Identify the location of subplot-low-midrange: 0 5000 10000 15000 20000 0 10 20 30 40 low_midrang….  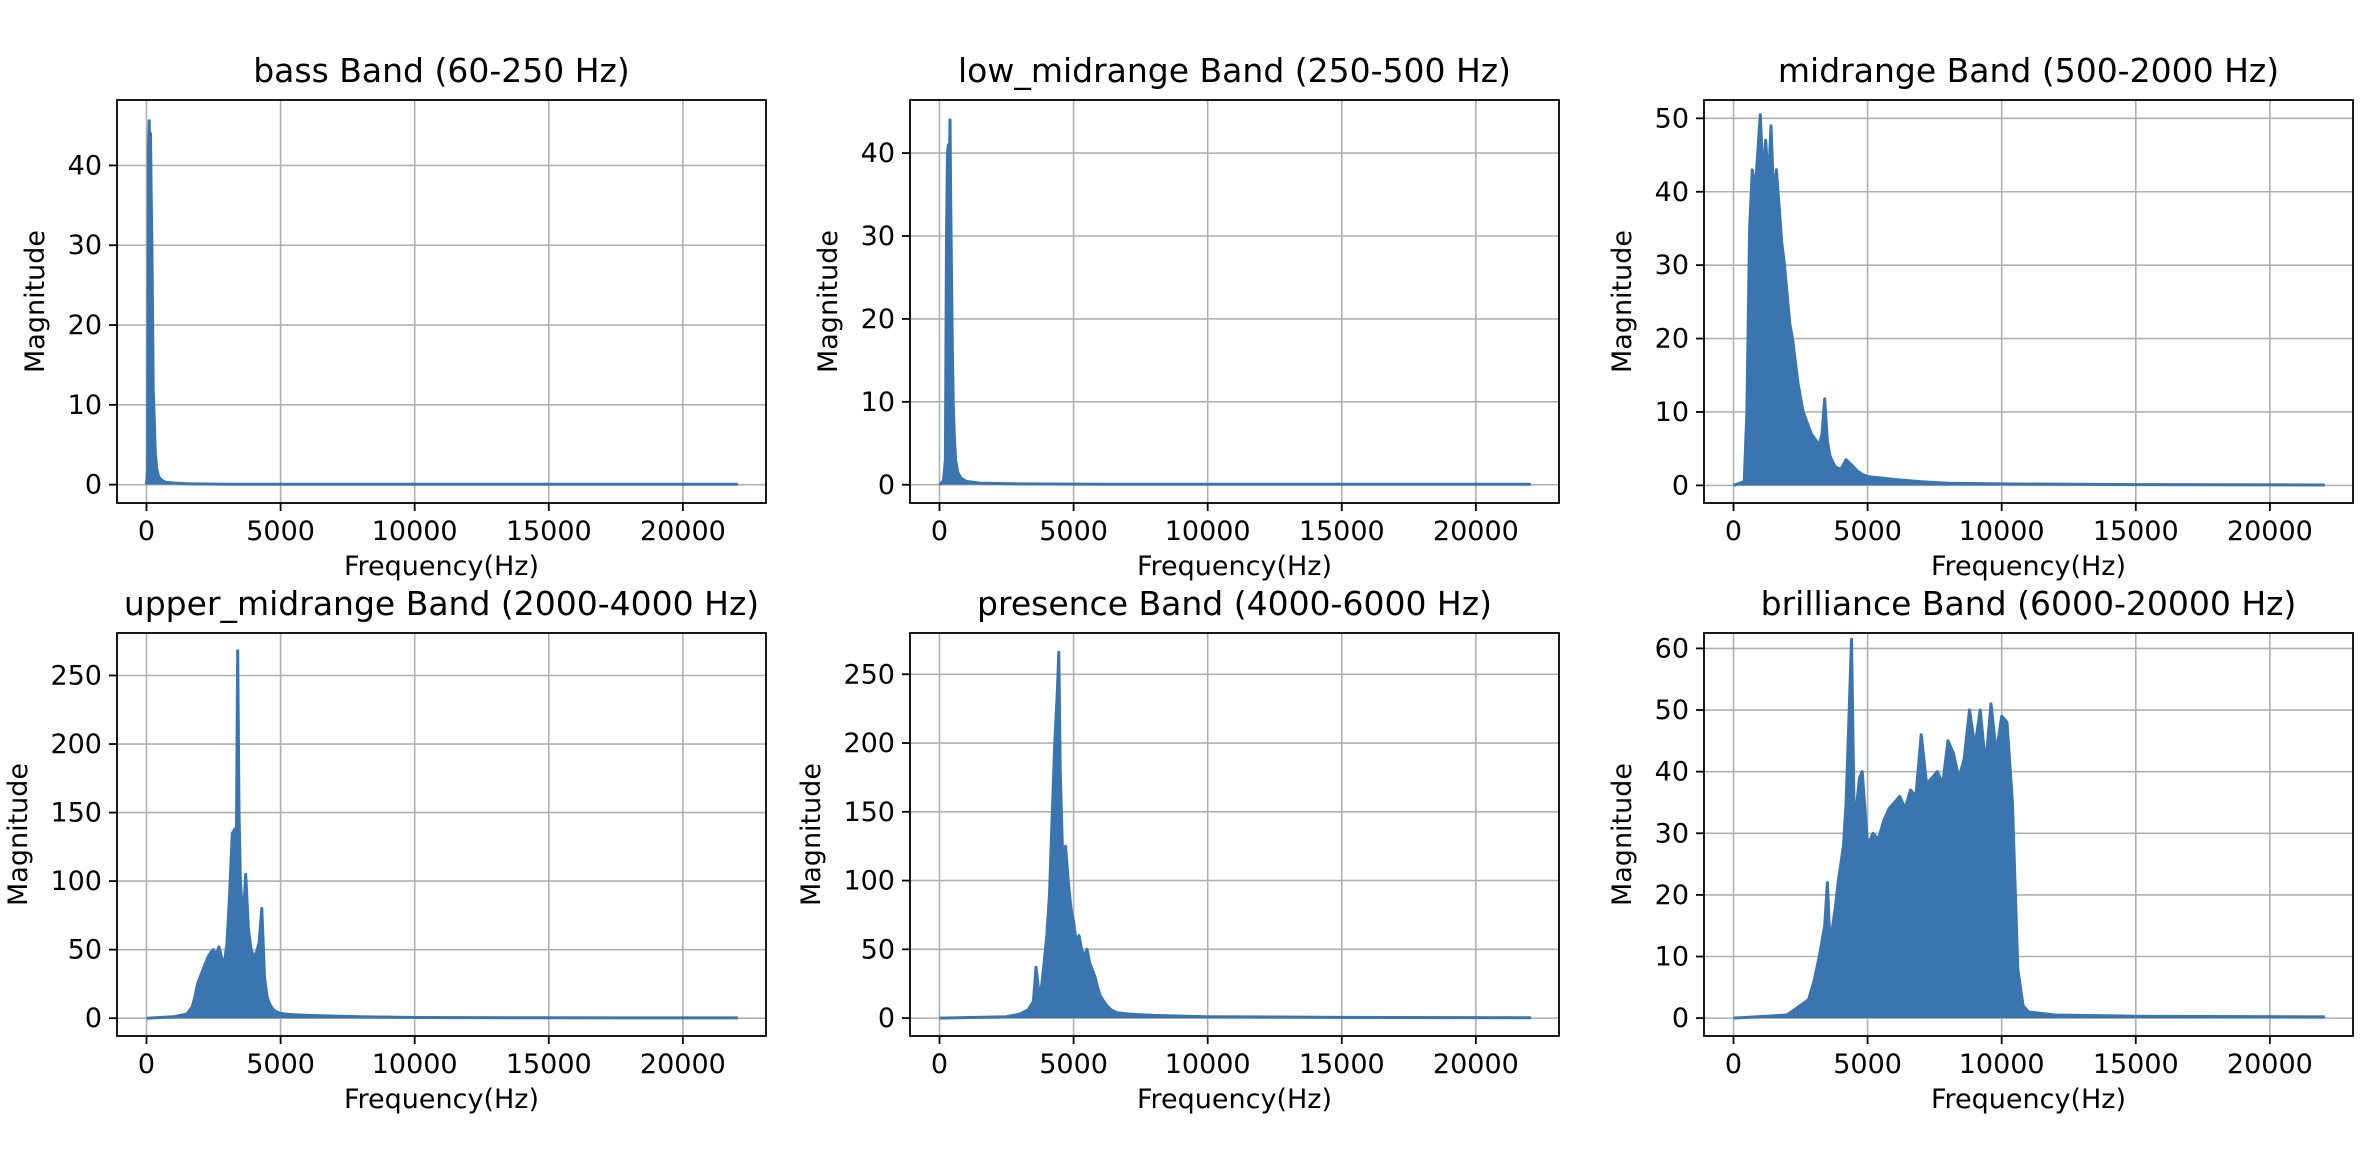
(1186, 316).